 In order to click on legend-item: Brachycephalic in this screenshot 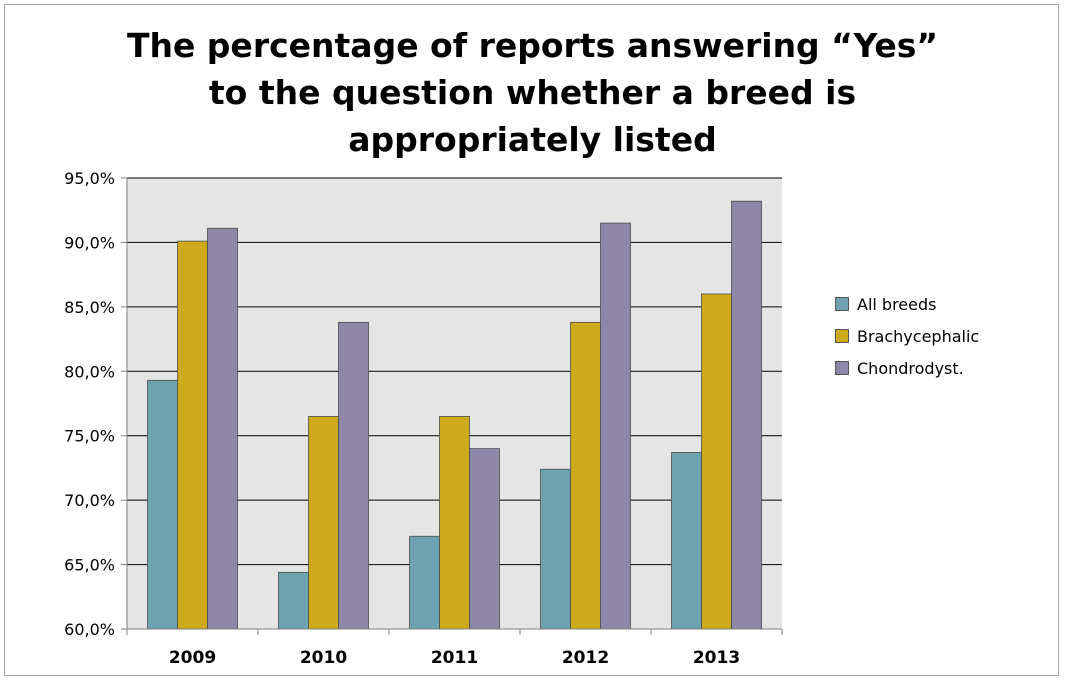, I will do `click(907, 336)`.